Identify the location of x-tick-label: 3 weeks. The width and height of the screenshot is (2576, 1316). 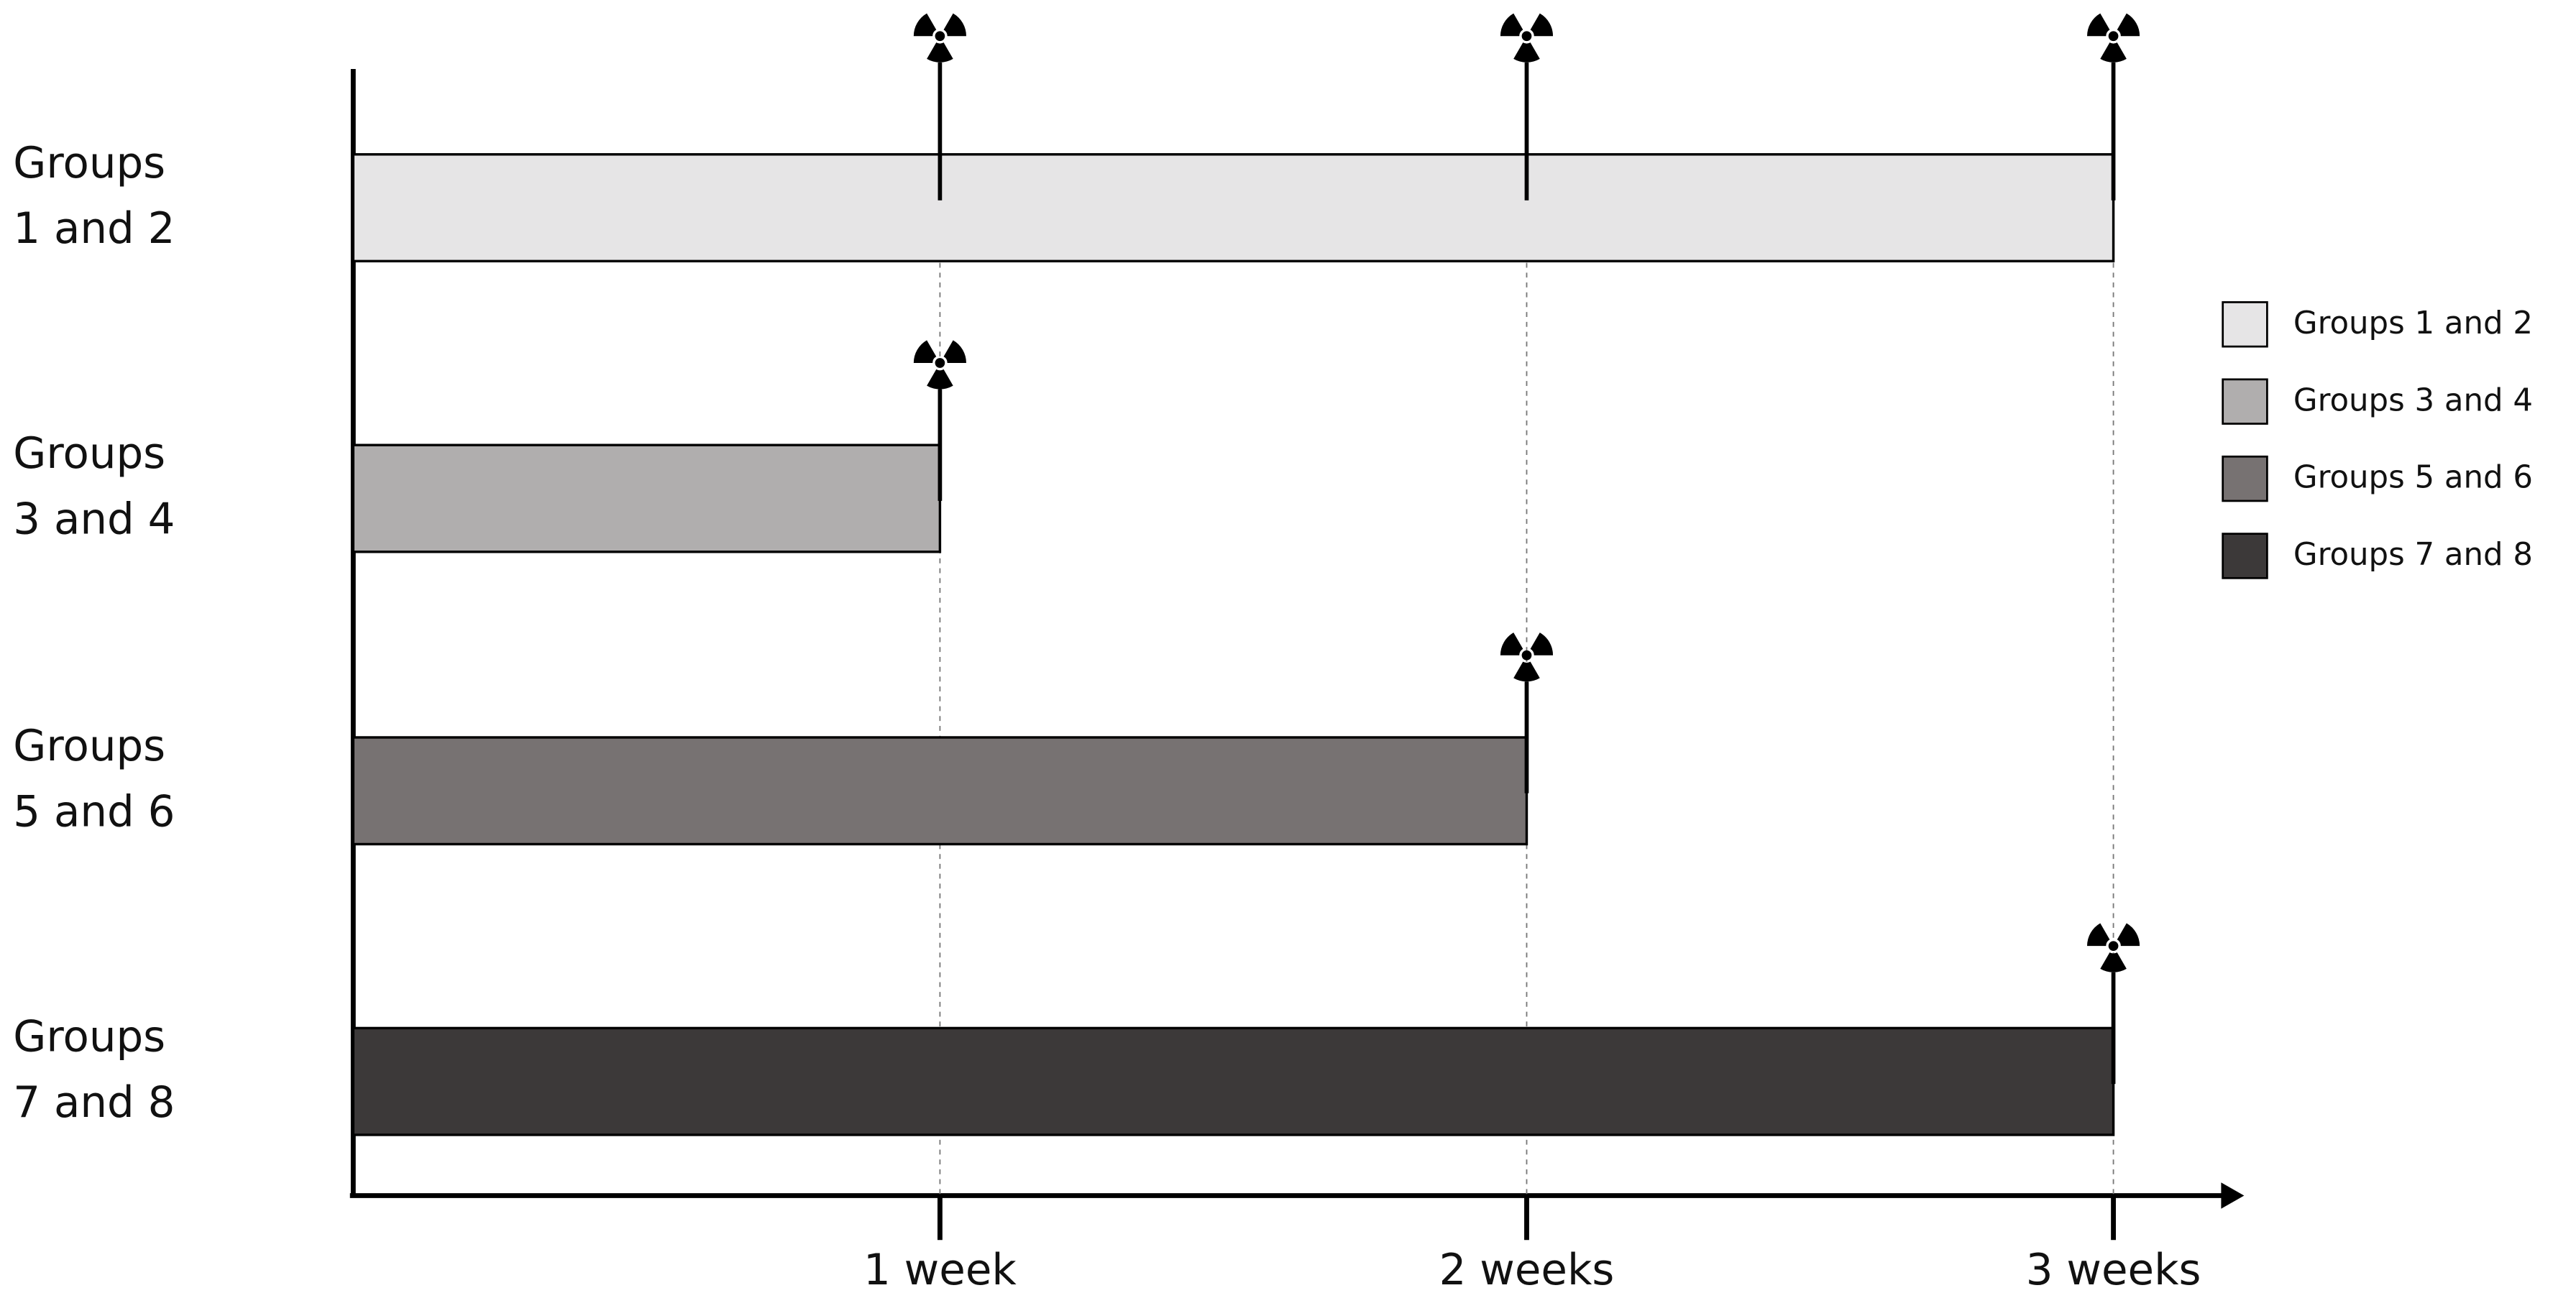
(2113, 1270).